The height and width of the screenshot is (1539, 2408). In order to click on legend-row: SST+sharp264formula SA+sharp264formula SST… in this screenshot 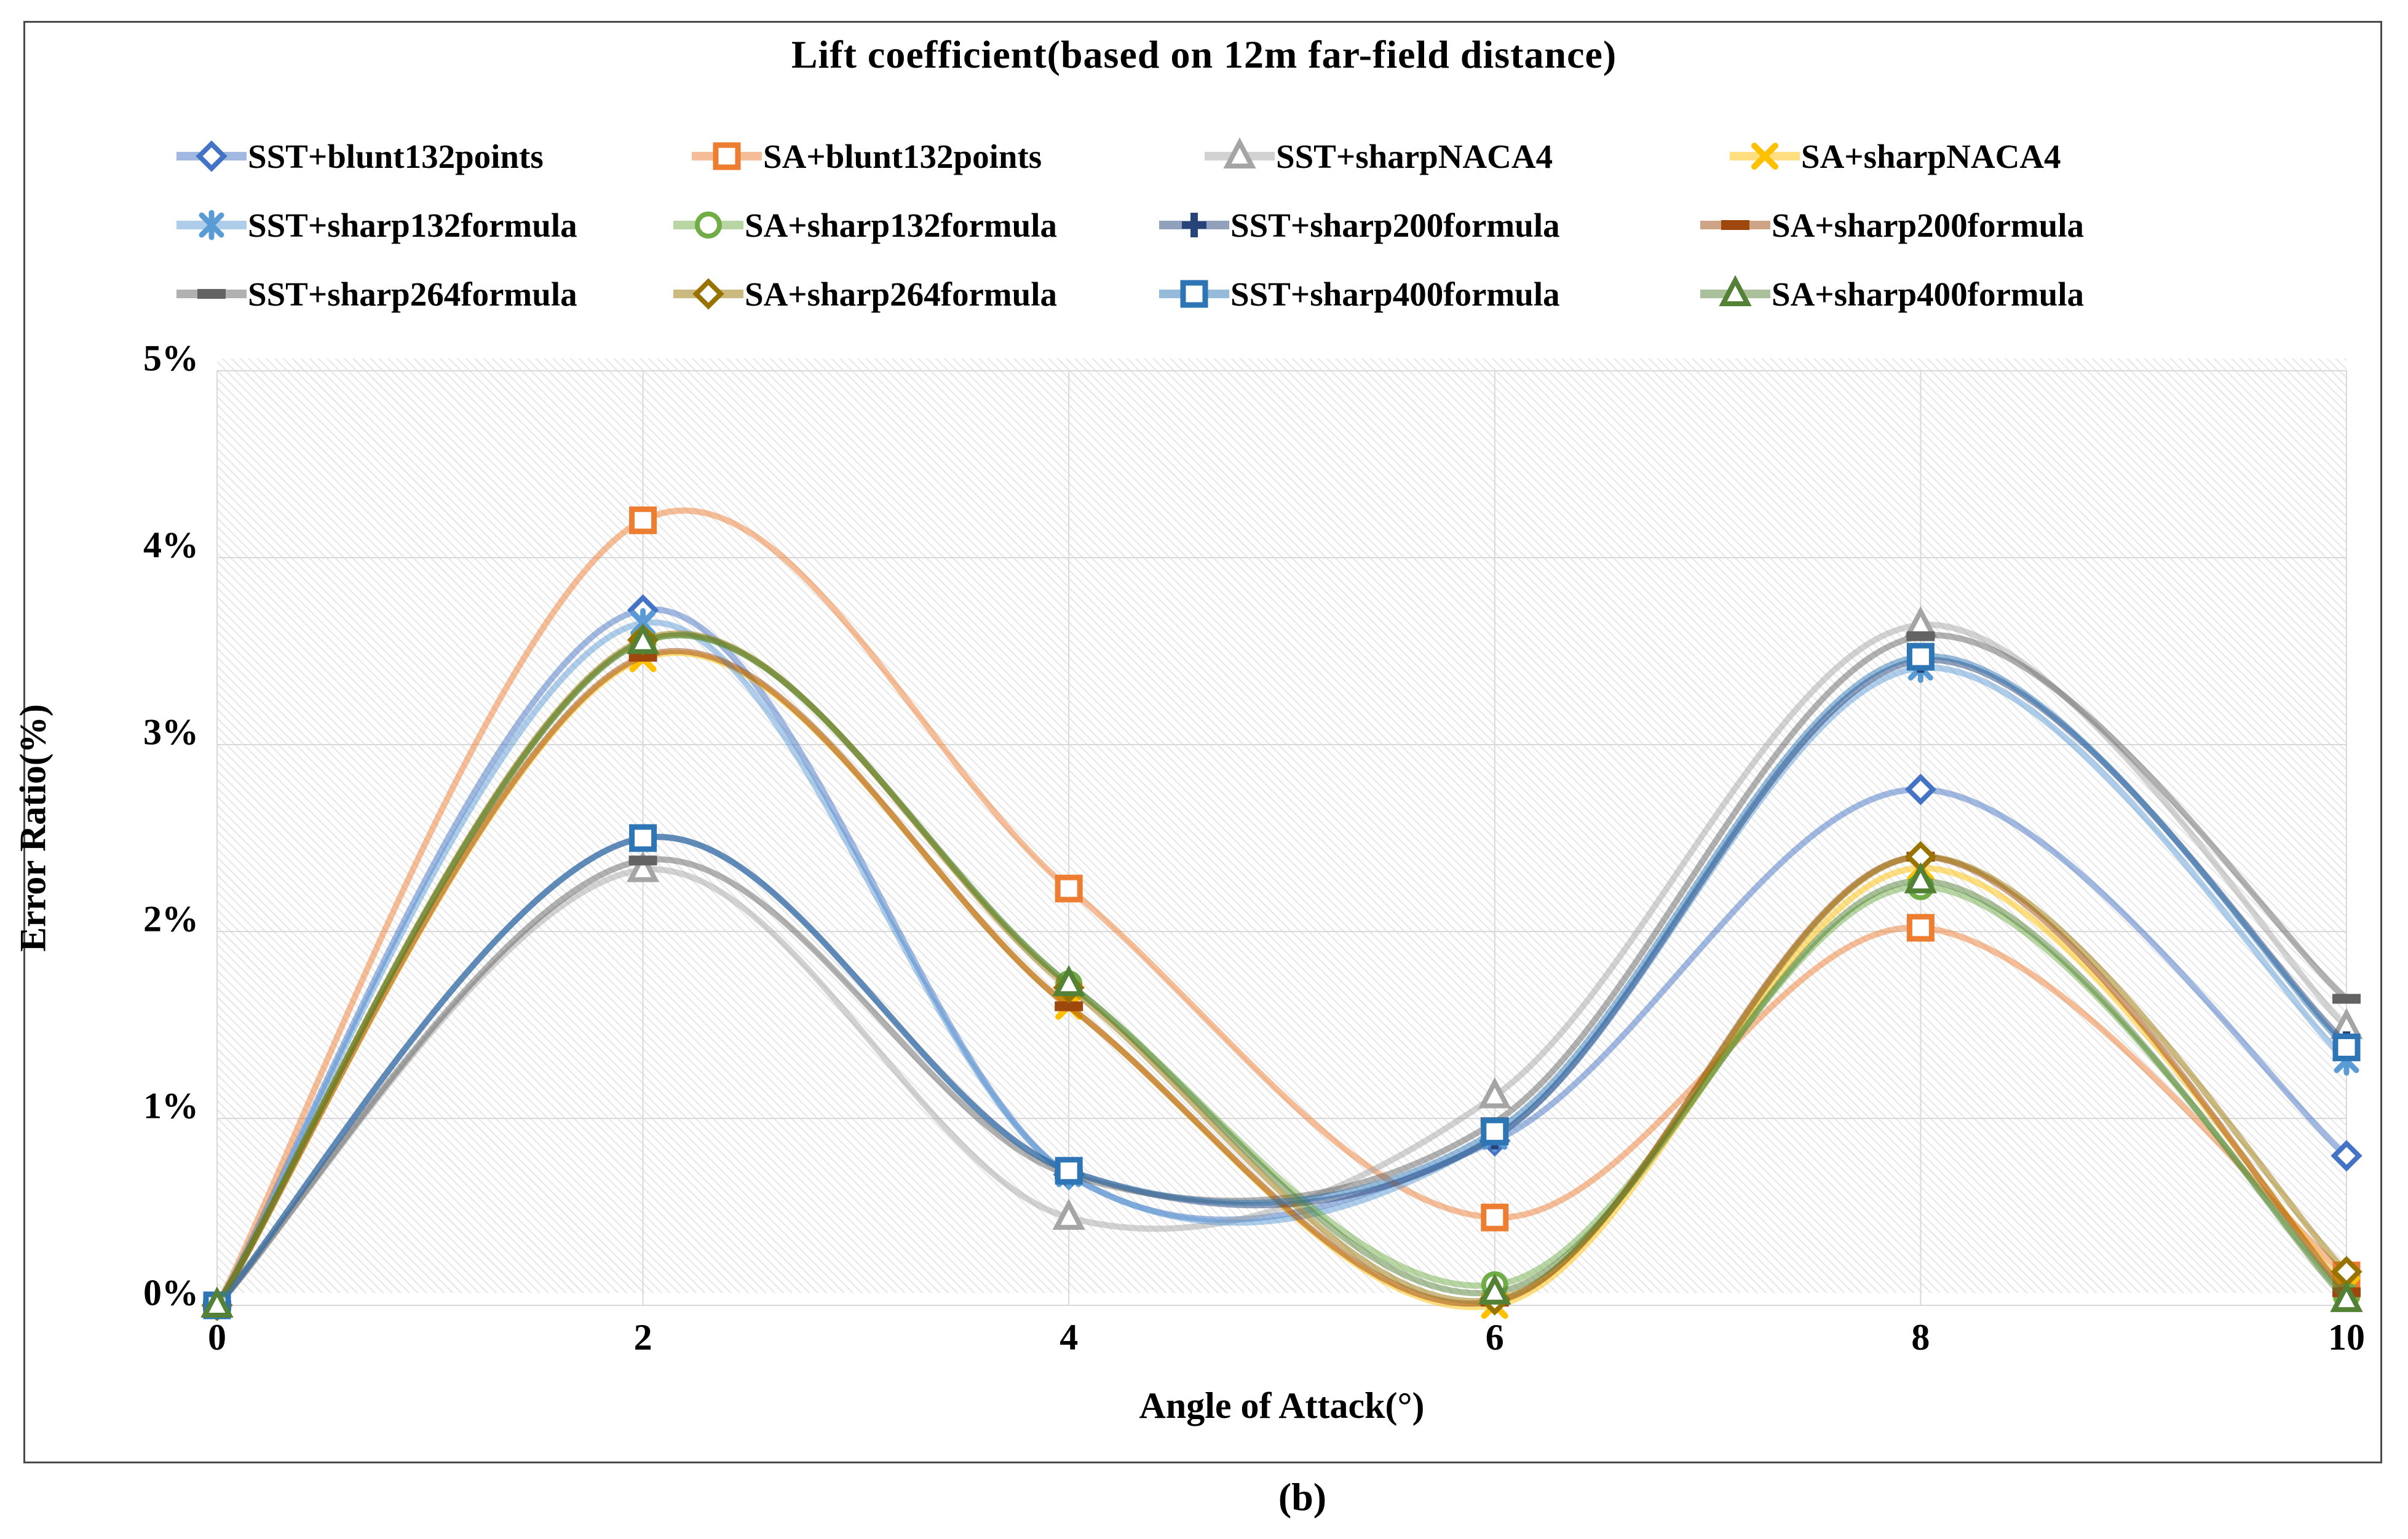, I will do `click(1226, 293)`.